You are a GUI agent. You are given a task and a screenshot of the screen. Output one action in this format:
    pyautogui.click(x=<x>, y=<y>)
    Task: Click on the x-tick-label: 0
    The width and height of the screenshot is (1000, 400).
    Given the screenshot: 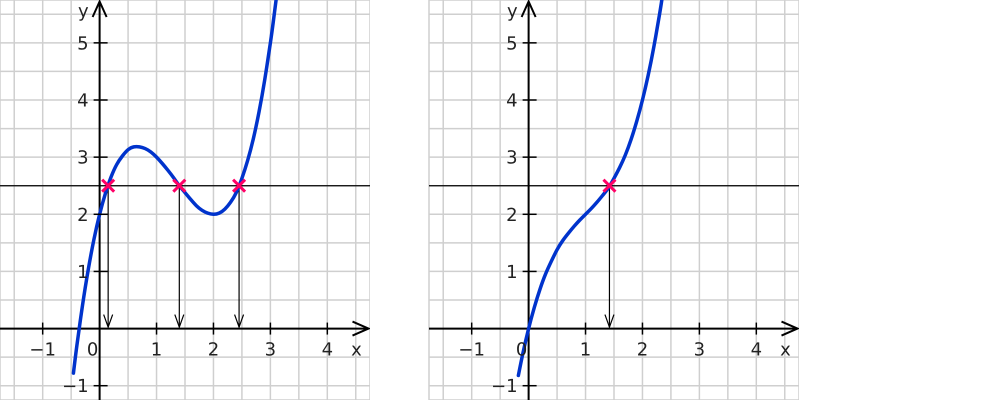 What is the action you would take?
    pyautogui.click(x=92, y=350)
    